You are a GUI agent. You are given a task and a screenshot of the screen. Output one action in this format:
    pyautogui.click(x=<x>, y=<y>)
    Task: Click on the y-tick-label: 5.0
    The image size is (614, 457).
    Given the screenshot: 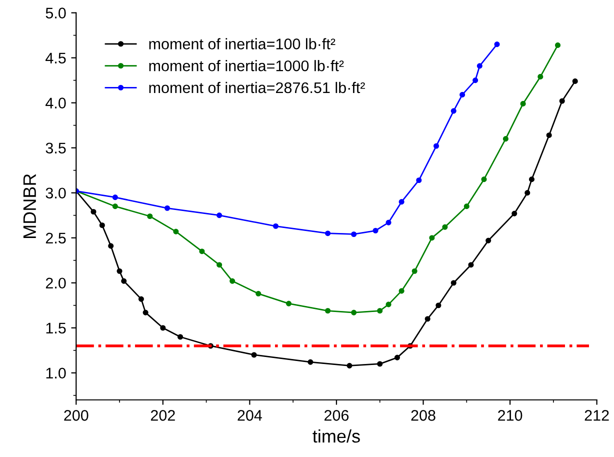 What is the action you would take?
    pyautogui.click(x=56, y=13)
    